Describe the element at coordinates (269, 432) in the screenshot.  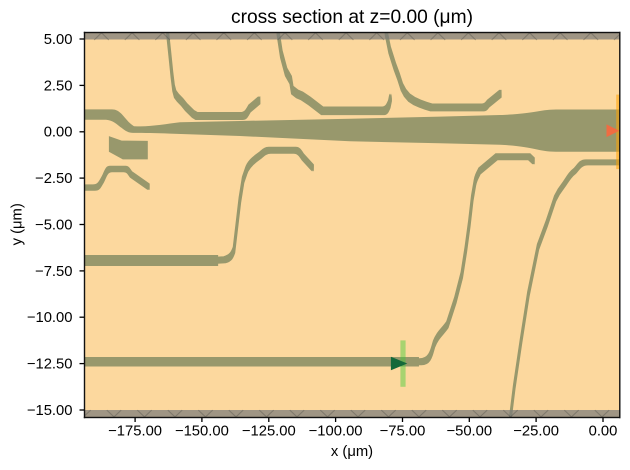
I see `svg-text: −125.00` at that location.